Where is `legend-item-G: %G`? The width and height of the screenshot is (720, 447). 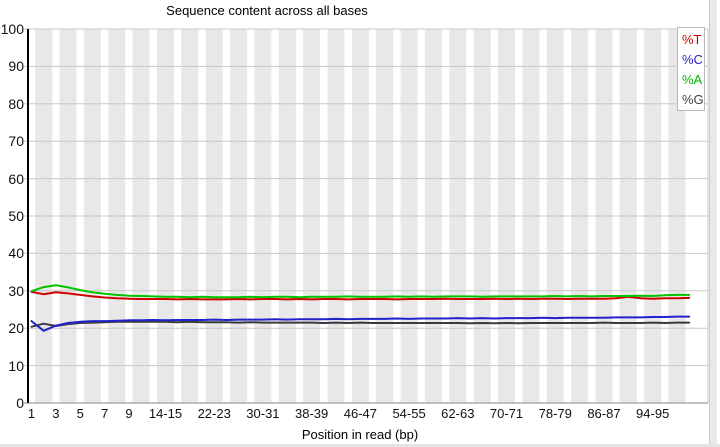 legend-item-G: %G is located at coordinates (693, 99).